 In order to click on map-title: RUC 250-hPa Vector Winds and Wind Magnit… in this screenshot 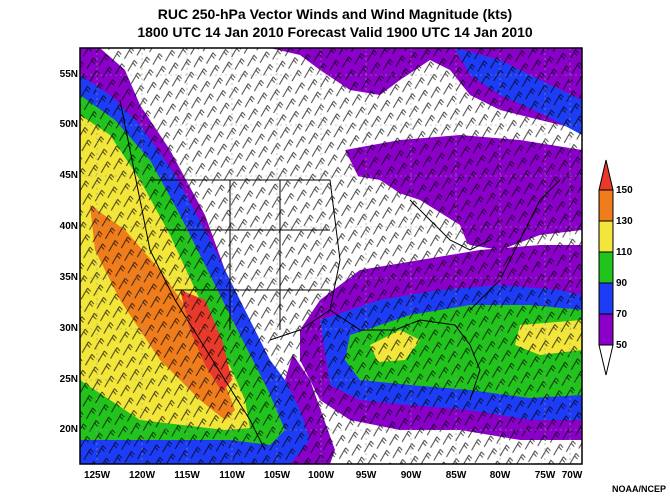, I will do `click(335, 14)`.